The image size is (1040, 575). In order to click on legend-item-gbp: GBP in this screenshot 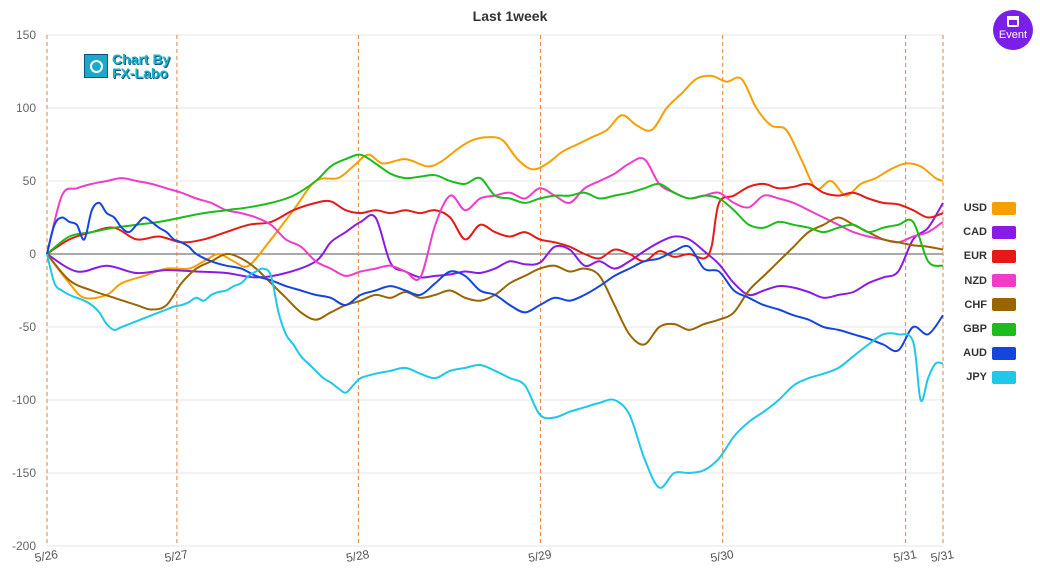, I will do `click(995, 329)`.